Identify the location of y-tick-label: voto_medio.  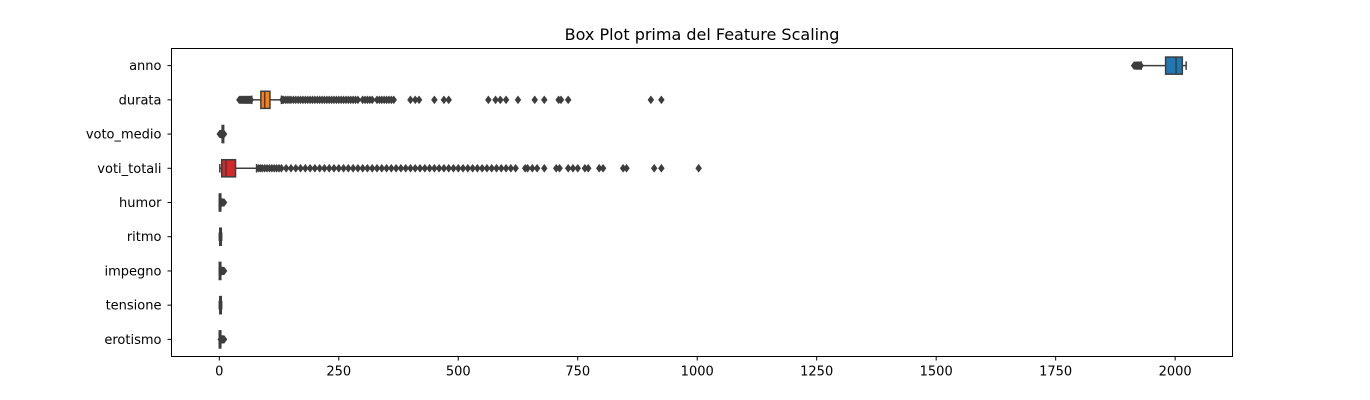
(124, 135).